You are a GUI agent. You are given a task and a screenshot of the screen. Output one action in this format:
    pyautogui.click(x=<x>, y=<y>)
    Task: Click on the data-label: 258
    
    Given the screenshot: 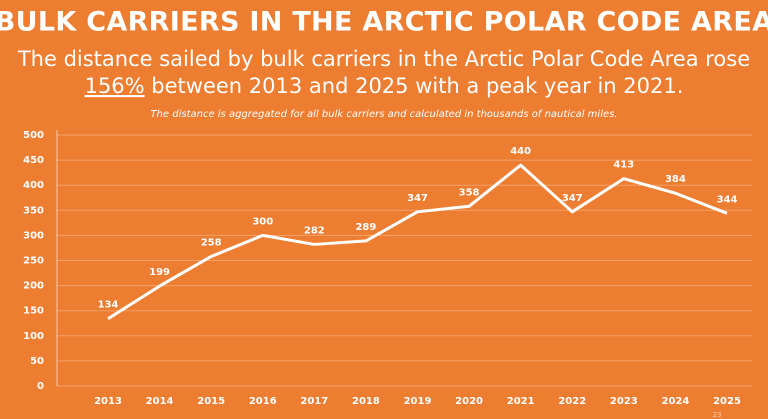 What is the action you would take?
    pyautogui.click(x=211, y=242)
    